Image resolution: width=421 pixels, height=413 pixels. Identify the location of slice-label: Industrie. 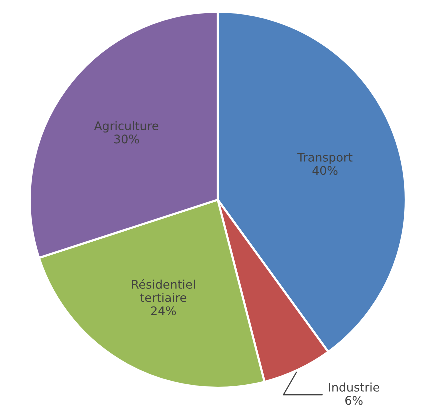
(354, 387).